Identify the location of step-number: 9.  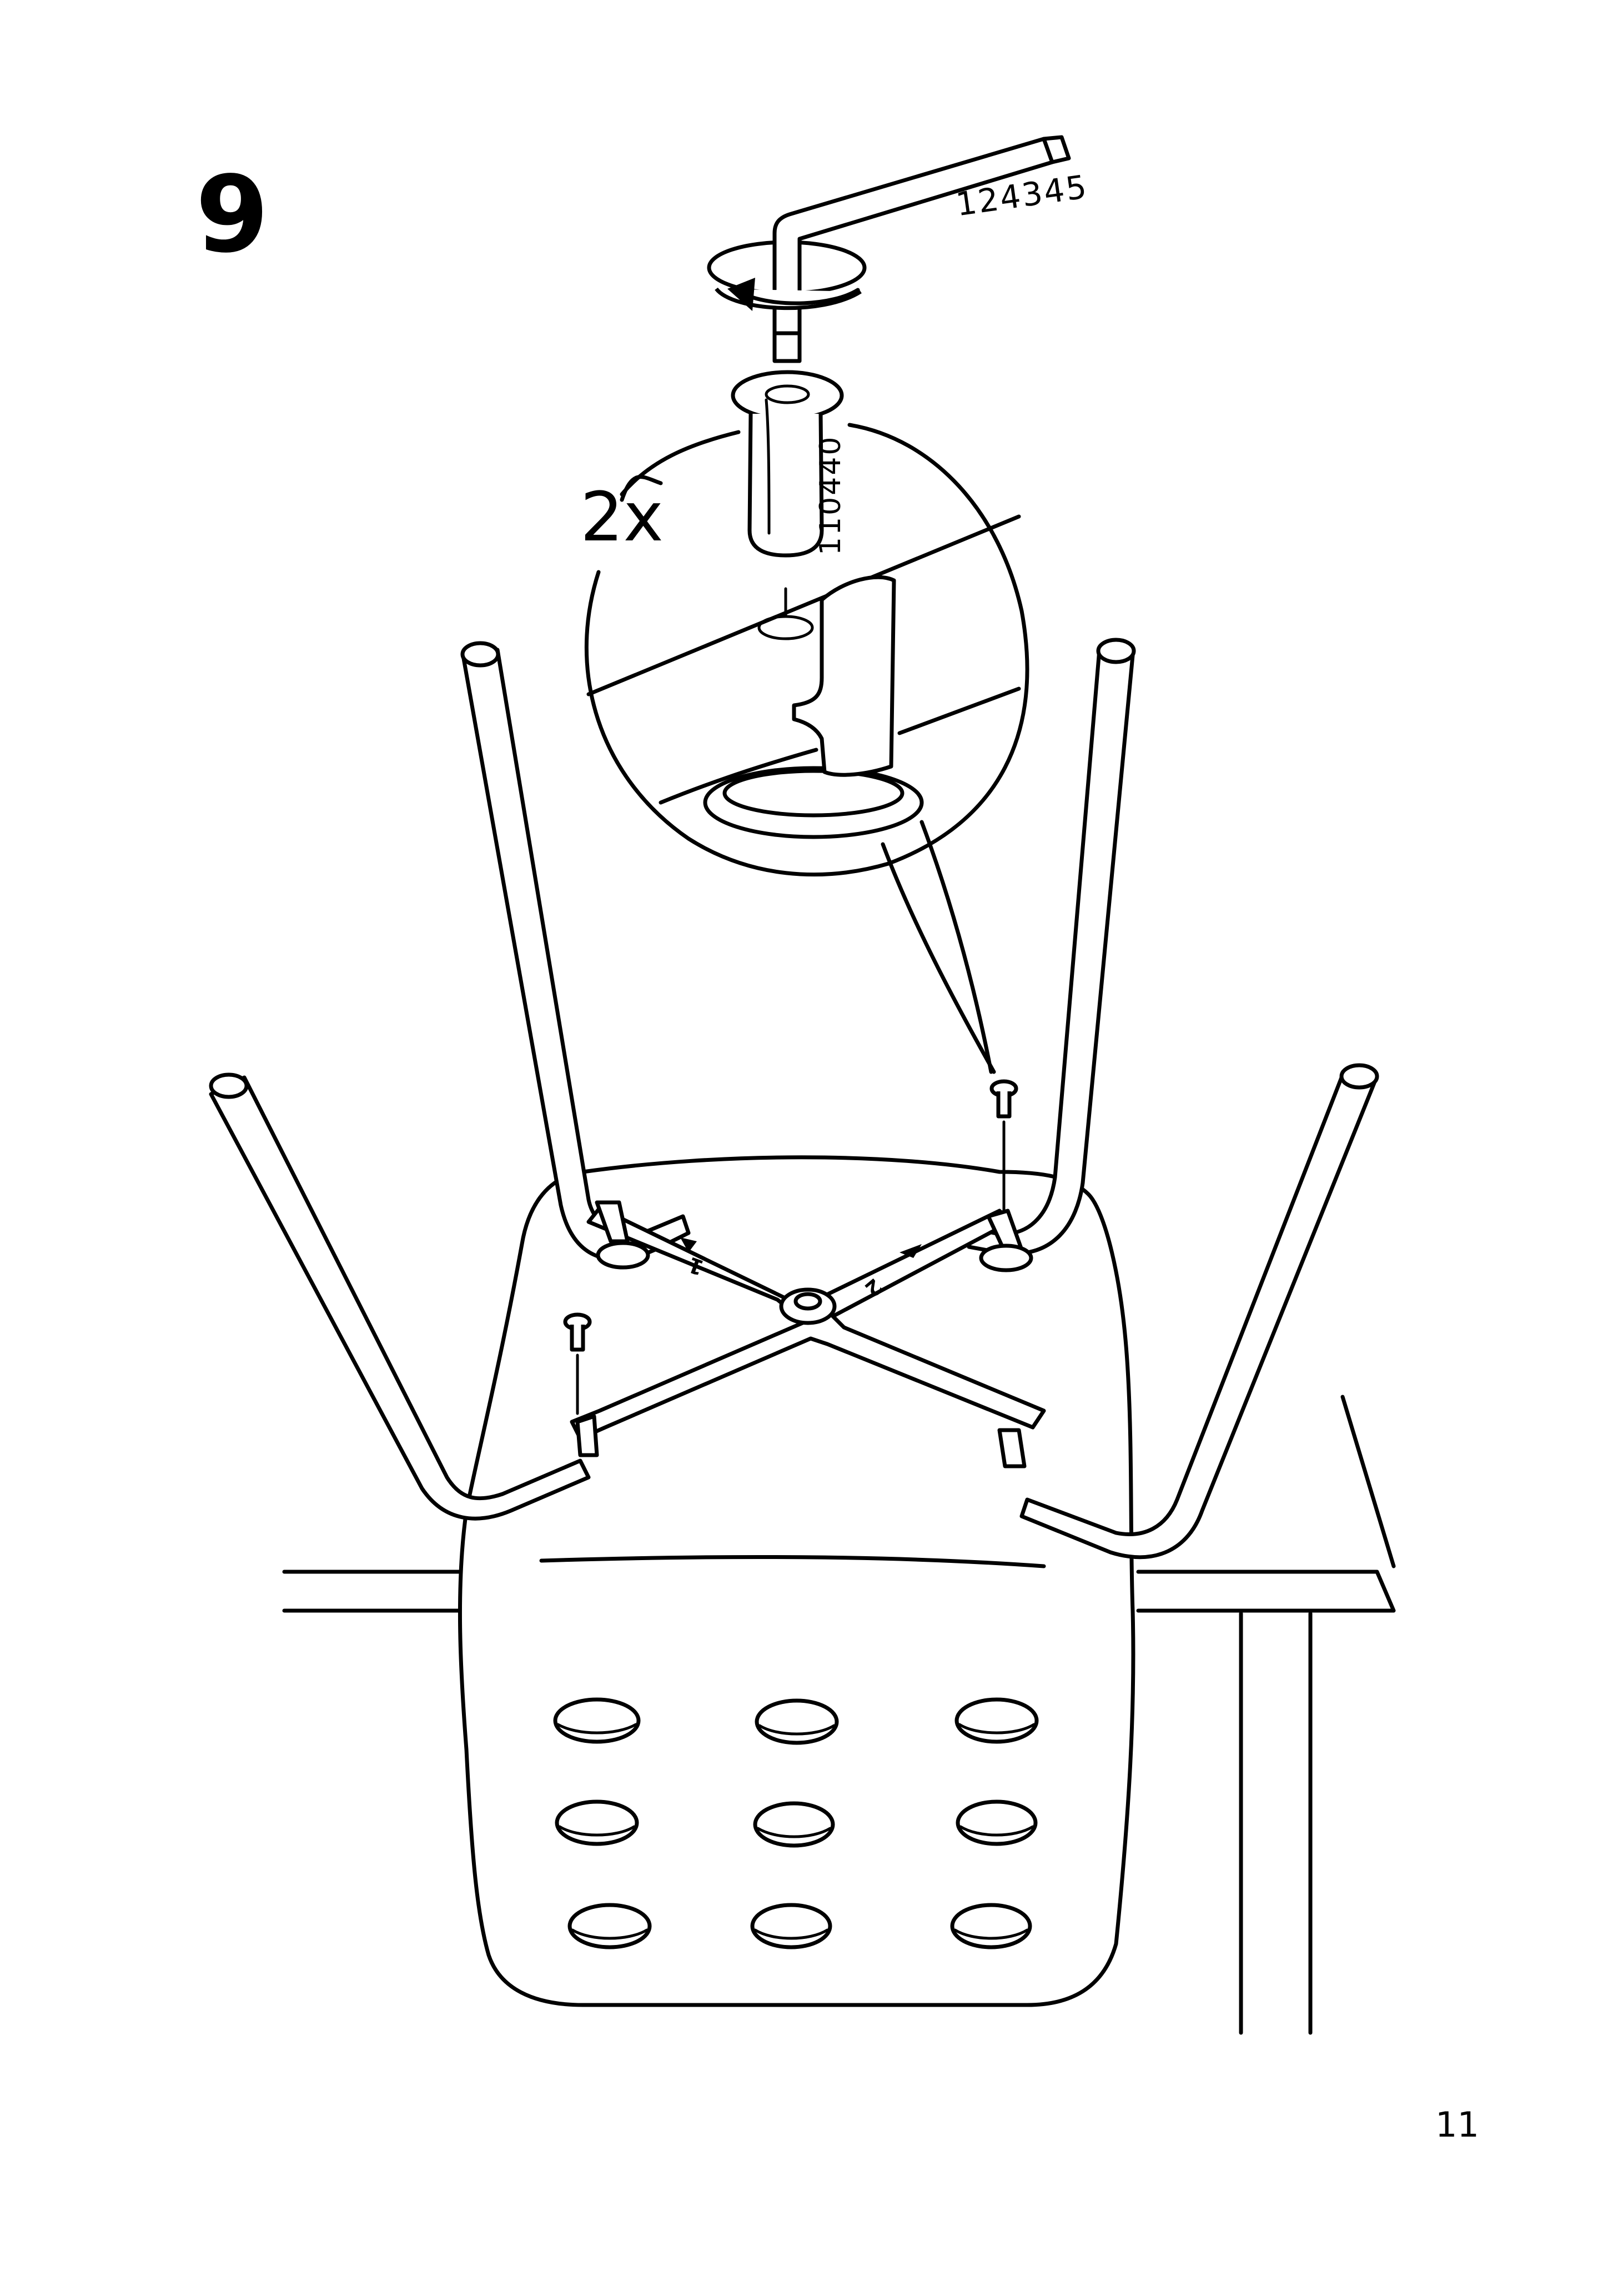
(232, 214).